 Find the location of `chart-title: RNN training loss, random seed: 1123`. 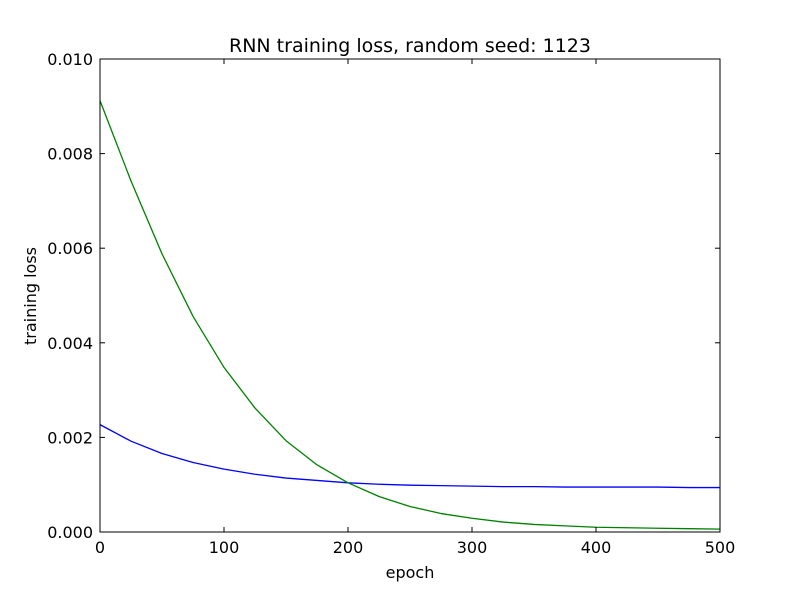

chart-title: RNN training loss, random seed: 1123 is located at coordinates (410, 46).